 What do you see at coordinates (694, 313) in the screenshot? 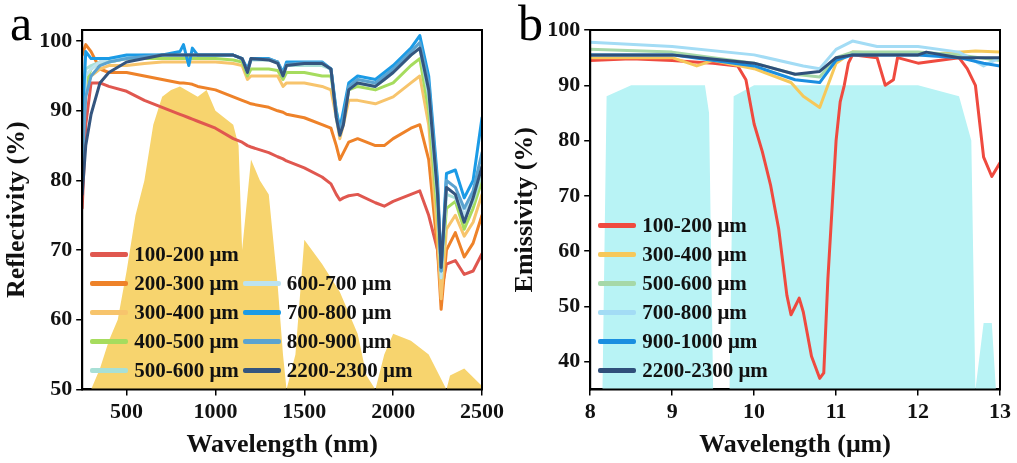
I see `legend-label: 700-800 μm` at bounding box center [694, 313].